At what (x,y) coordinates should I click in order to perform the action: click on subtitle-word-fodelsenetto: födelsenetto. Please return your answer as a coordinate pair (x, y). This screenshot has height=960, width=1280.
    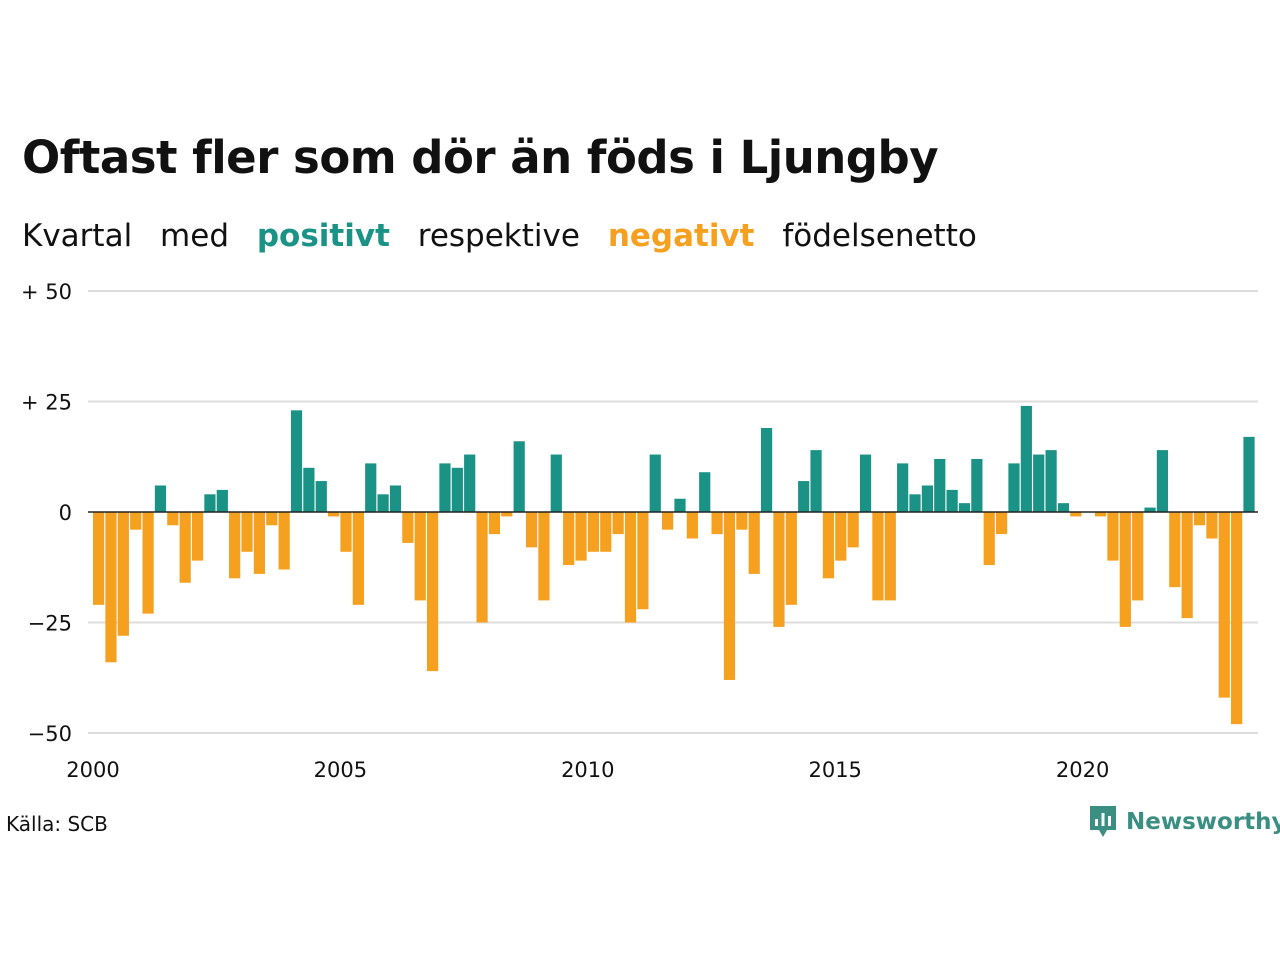
    Looking at the image, I should click on (879, 236).